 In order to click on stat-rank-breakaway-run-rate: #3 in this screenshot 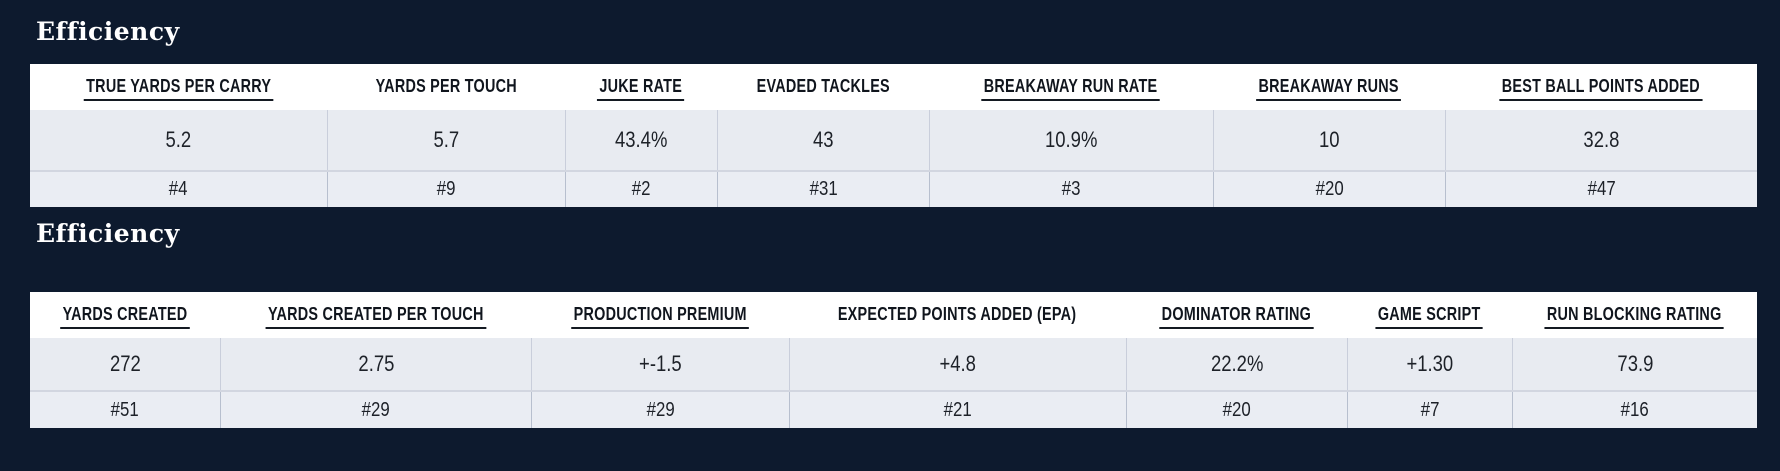, I will do `click(1070, 189)`.